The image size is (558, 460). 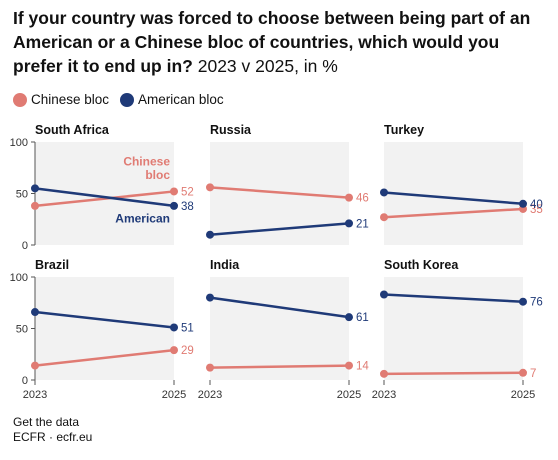 I want to click on data-point-brazil-american-bloc-2023, so click(x=35, y=312).